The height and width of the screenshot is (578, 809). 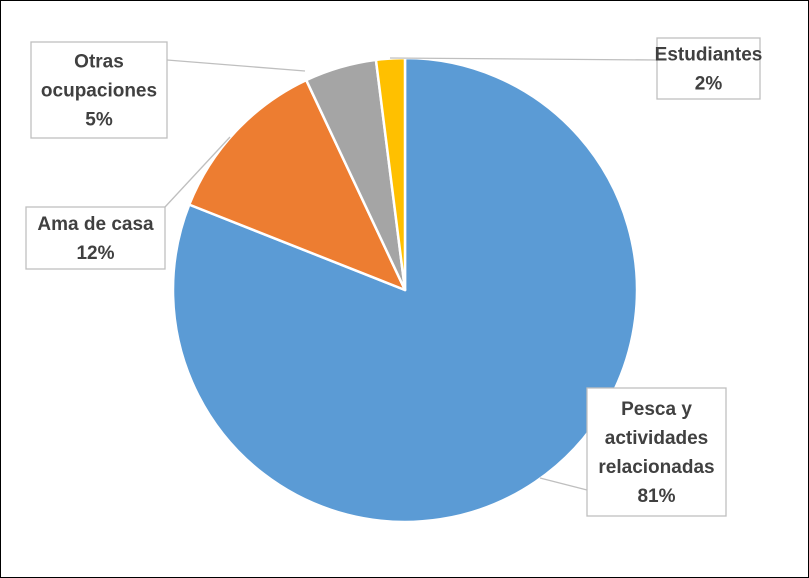 What do you see at coordinates (656, 496) in the screenshot?
I see `percent-label-0: 81%` at bounding box center [656, 496].